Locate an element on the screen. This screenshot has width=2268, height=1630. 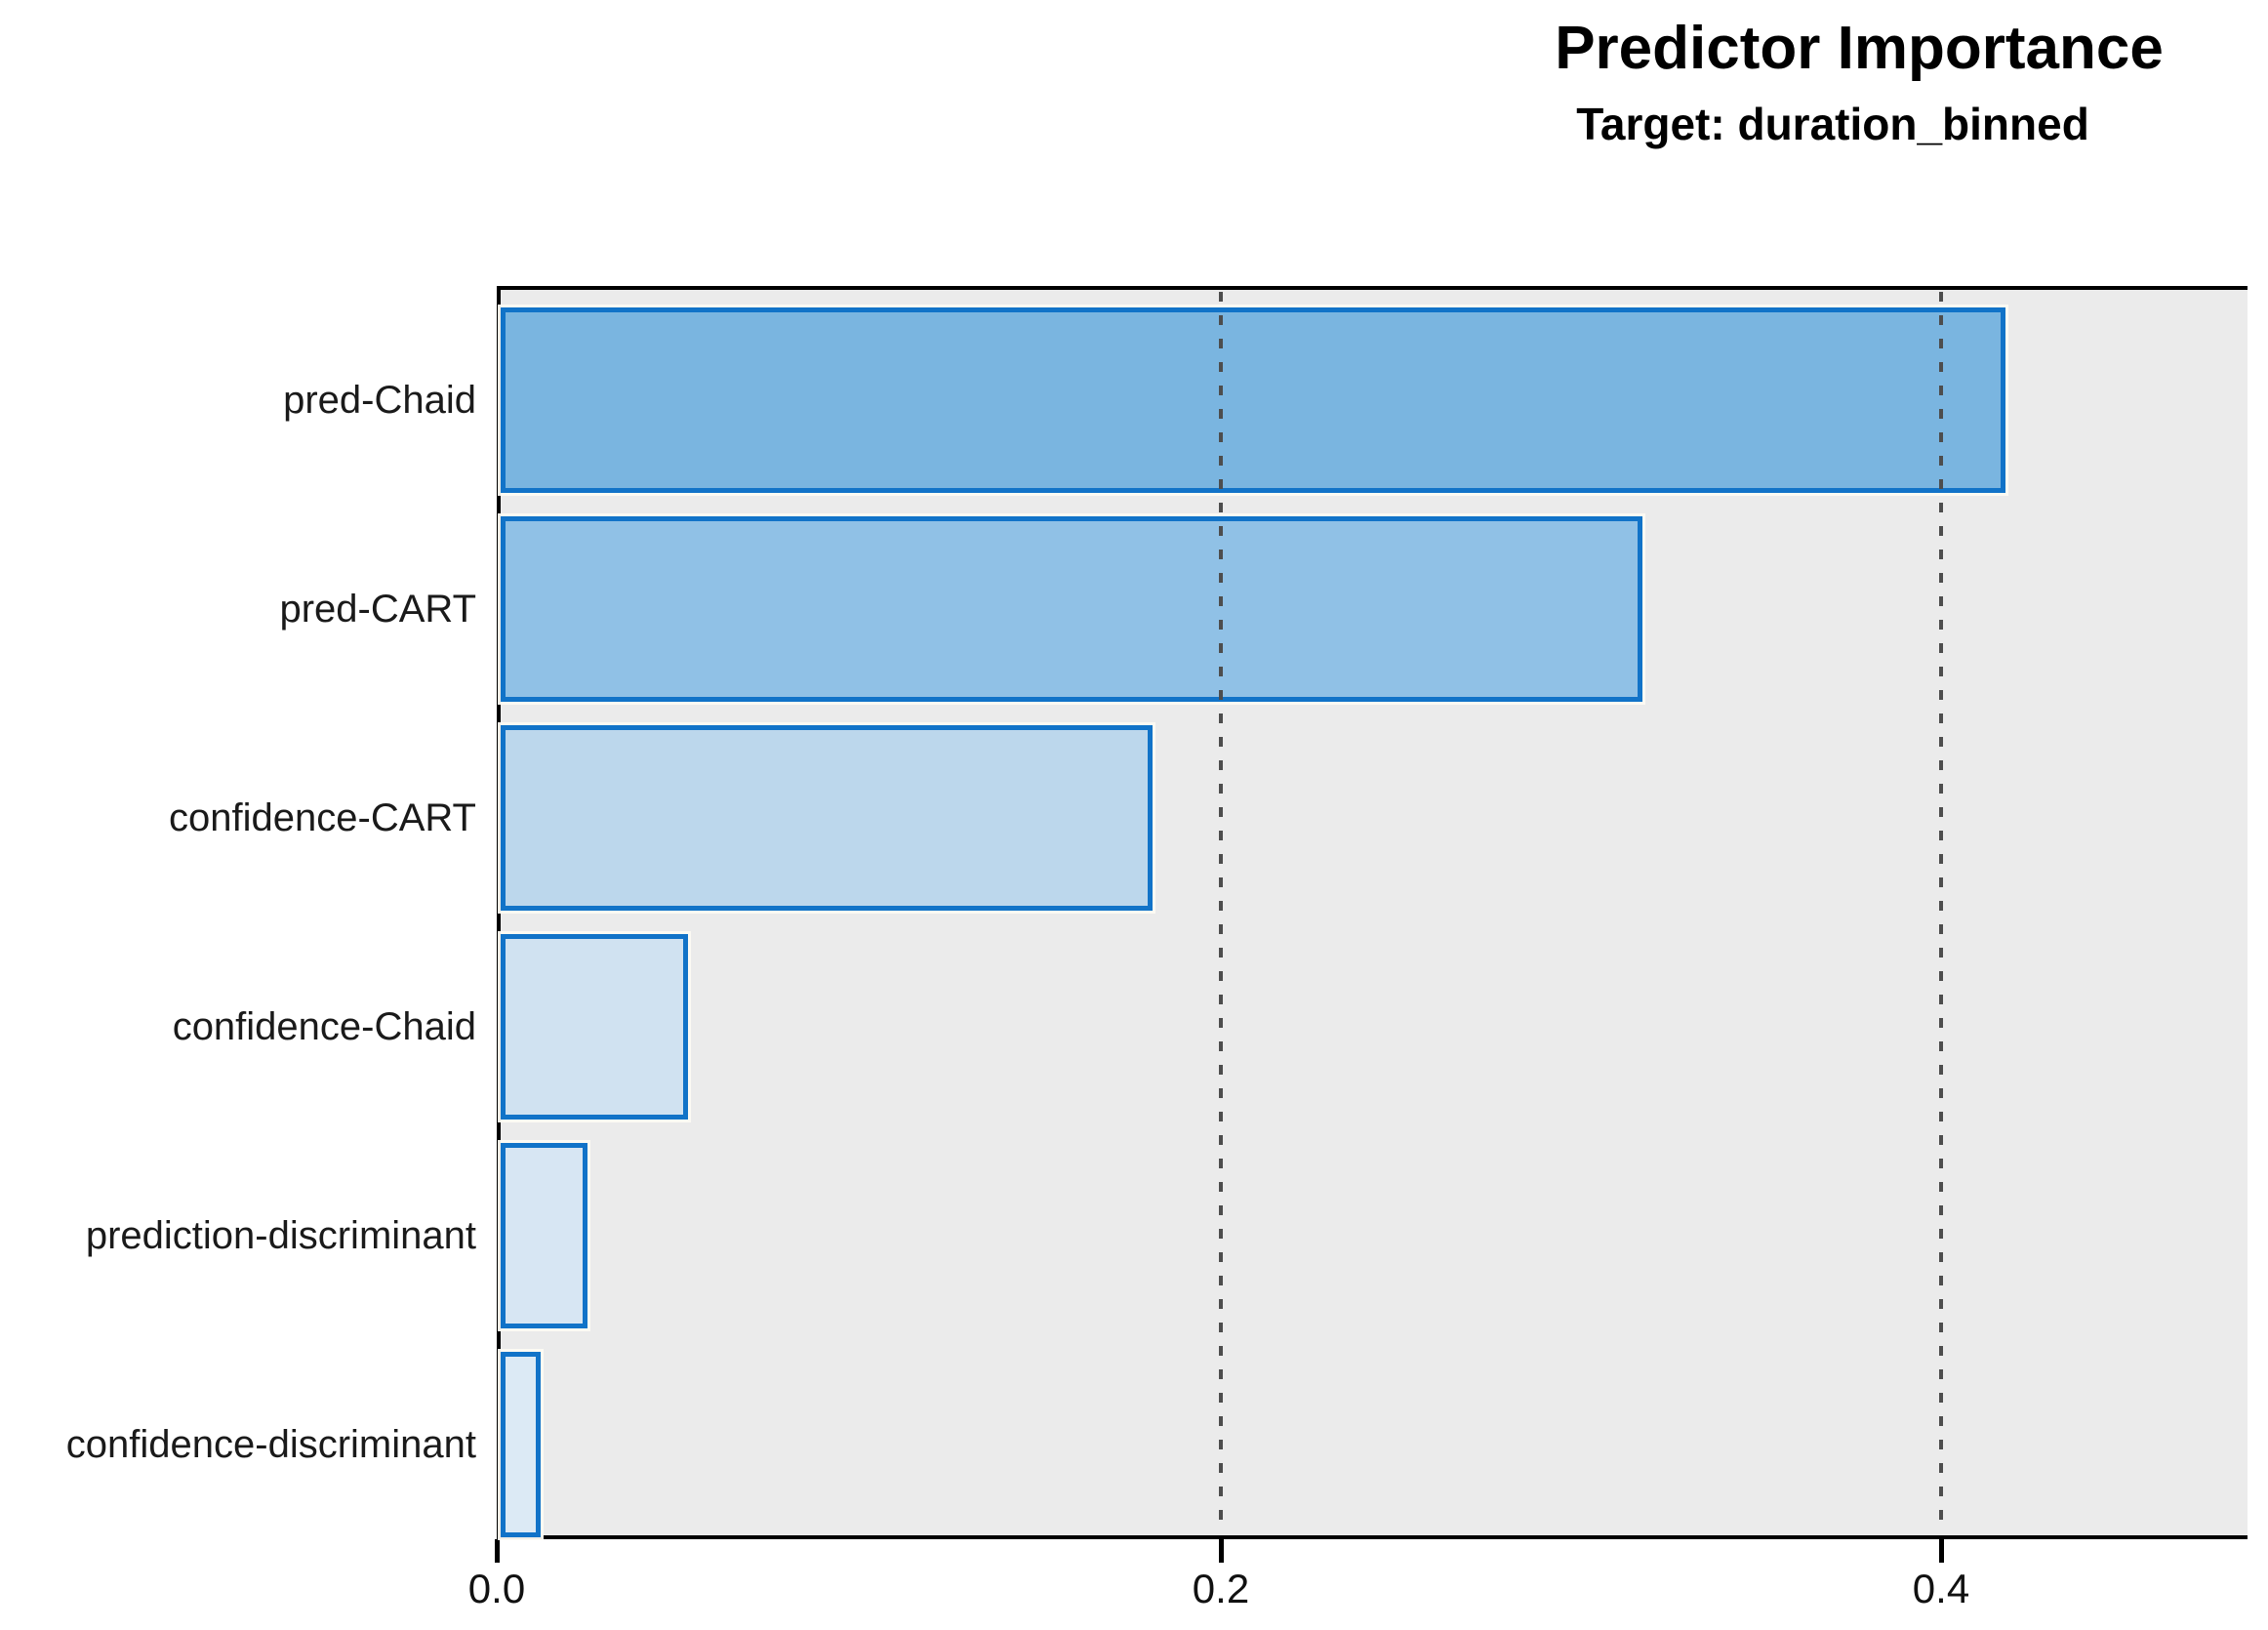
category-label-confidence-CART: confidence-CART is located at coordinates (323, 818).